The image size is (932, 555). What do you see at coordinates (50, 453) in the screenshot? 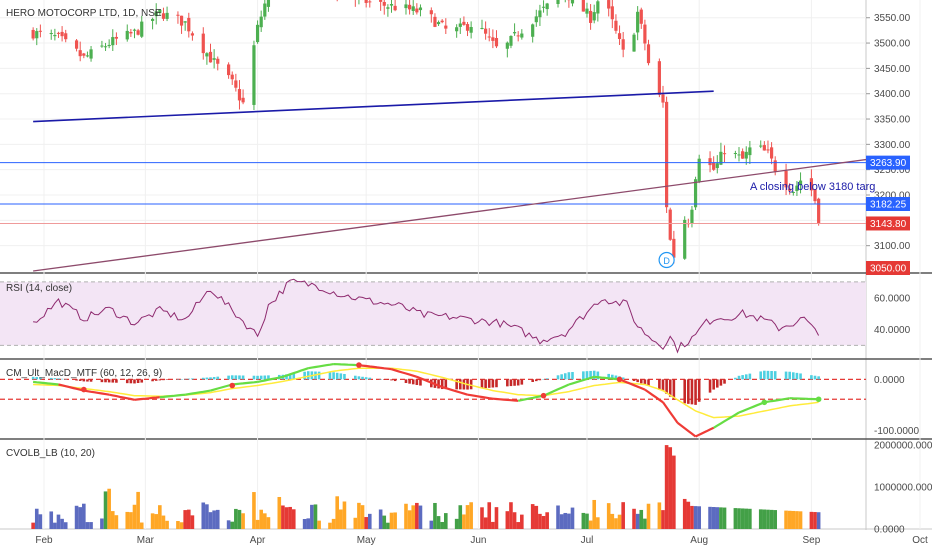
I see `volume-title: CVOLB_LB (10, 20)` at bounding box center [50, 453].